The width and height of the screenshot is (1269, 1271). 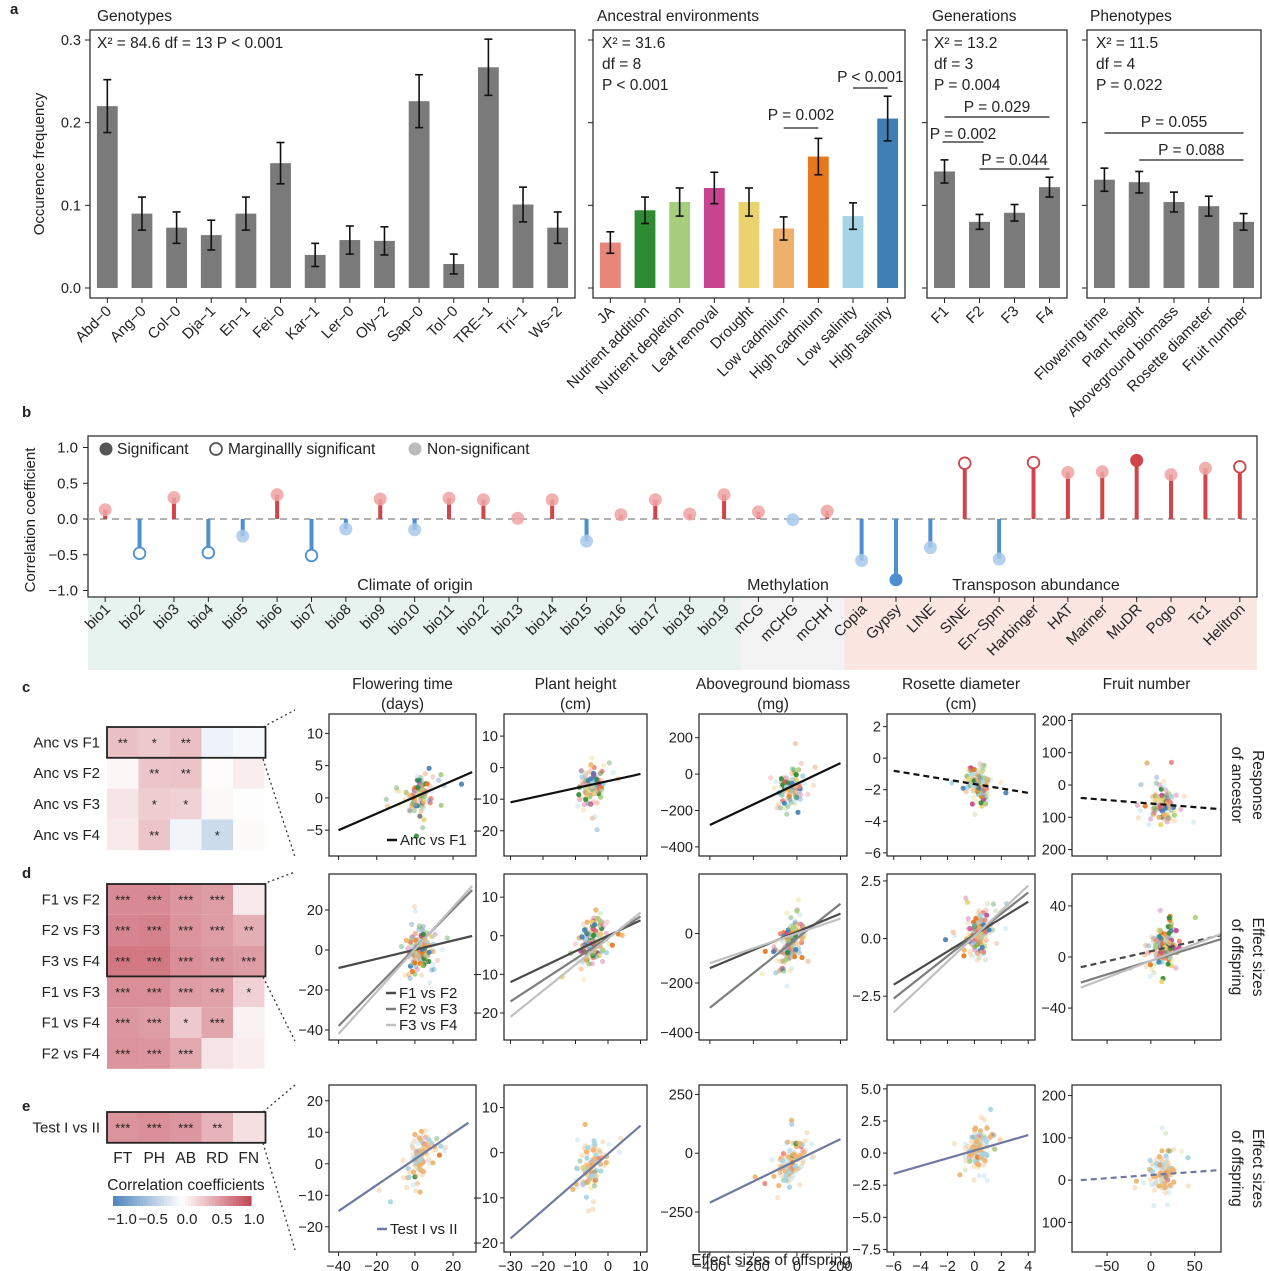 I want to click on y-axis-label: Correlation coefficient, so click(x=30, y=520).